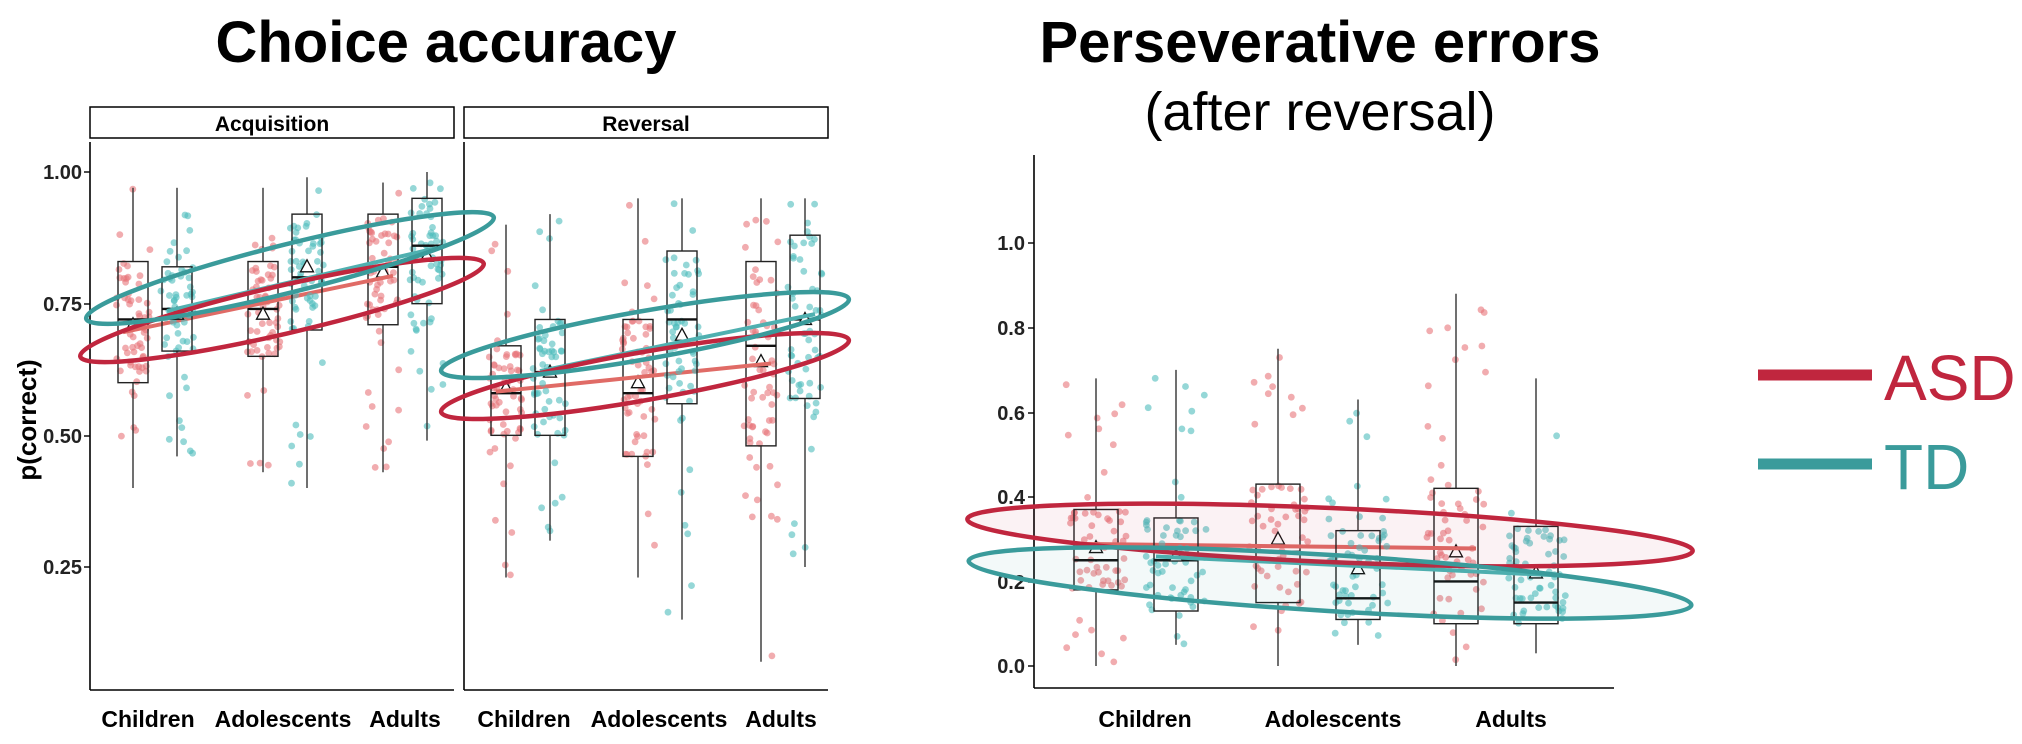  What do you see at coordinates (1011, 667) in the screenshot?
I see `chart2-ytick-label: 0.0` at bounding box center [1011, 667].